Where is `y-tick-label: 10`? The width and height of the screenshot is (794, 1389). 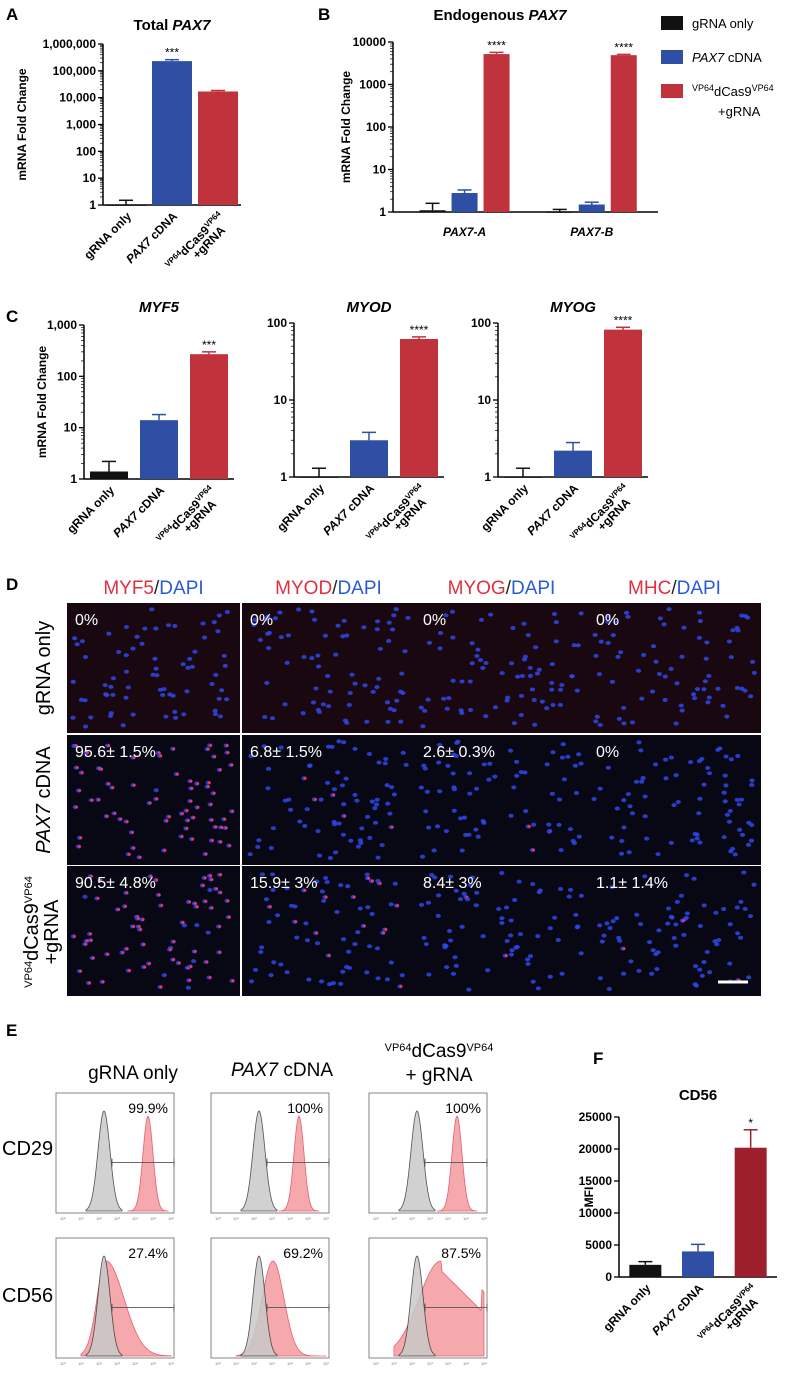 y-tick-label: 10 is located at coordinates (71, 428).